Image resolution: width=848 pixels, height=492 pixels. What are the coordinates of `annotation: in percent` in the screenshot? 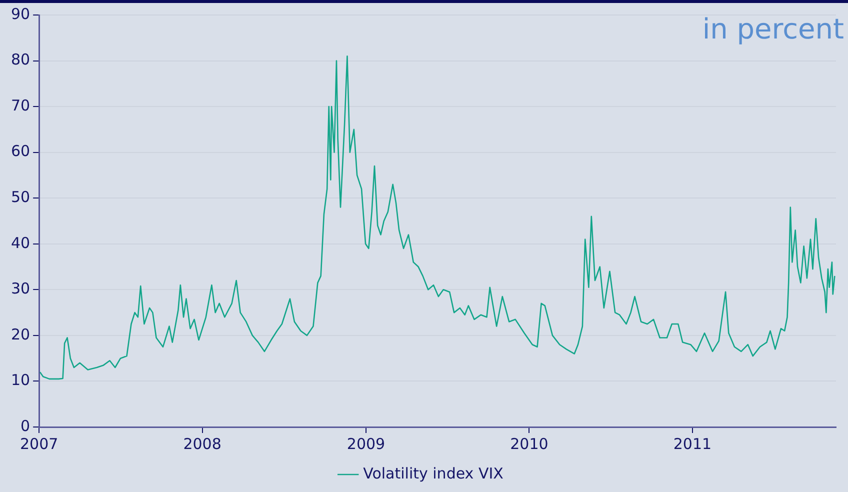 It's located at (773, 29).